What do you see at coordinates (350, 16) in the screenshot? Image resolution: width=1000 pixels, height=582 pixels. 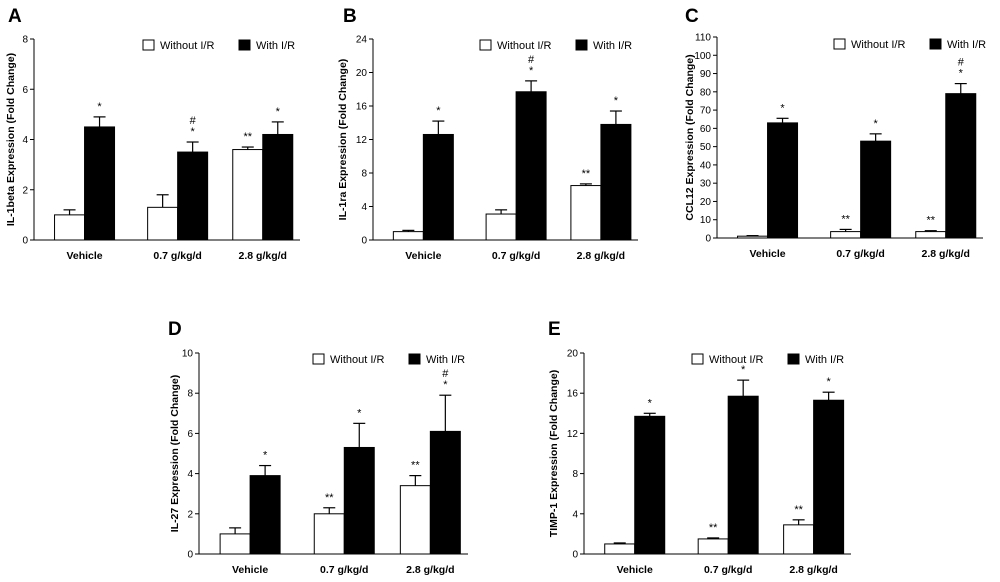 I see `panel-letter: B` at bounding box center [350, 16].